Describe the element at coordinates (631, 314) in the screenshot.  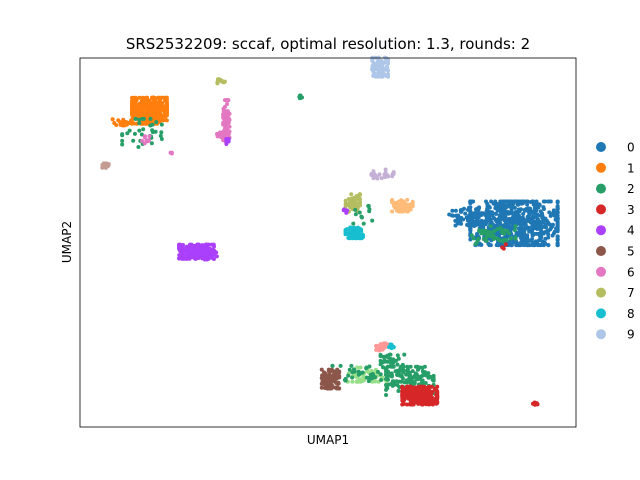
I see `legend-label: 8` at that location.